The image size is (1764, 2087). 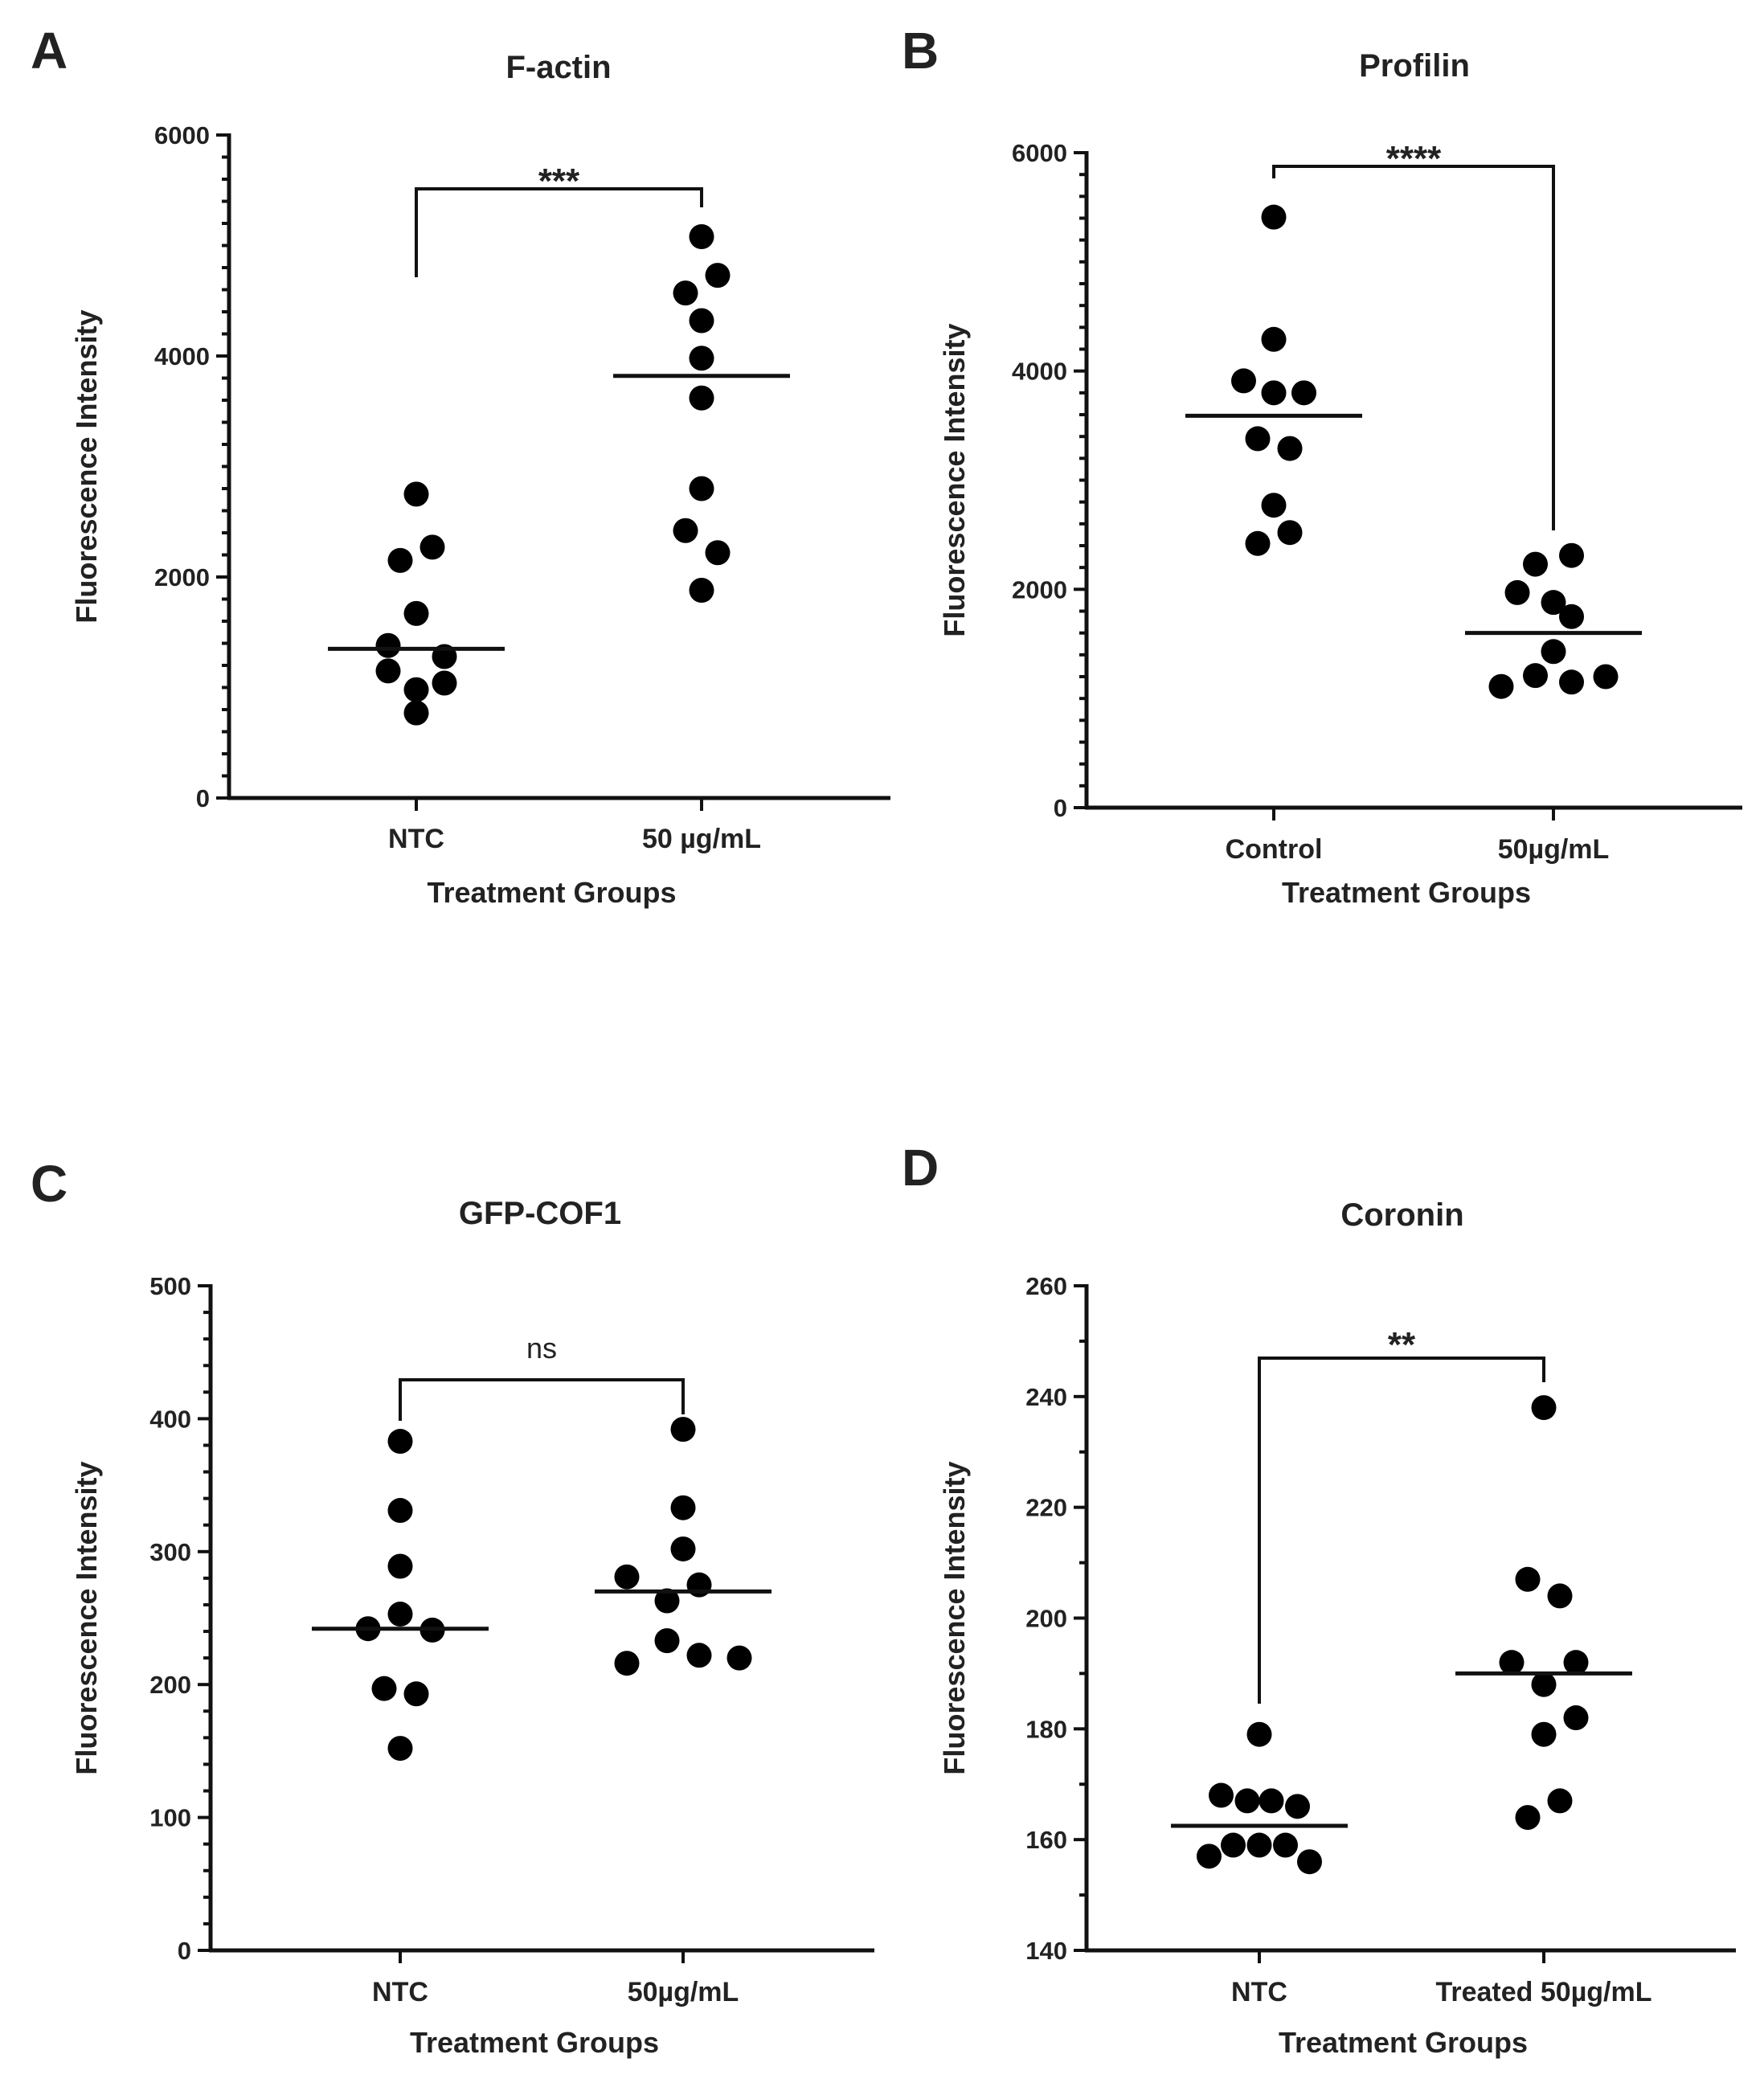 What do you see at coordinates (1554, 850) in the screenshot?
I see `x-tick-label: 50µg/mL` at bounding box center [1554, 850].